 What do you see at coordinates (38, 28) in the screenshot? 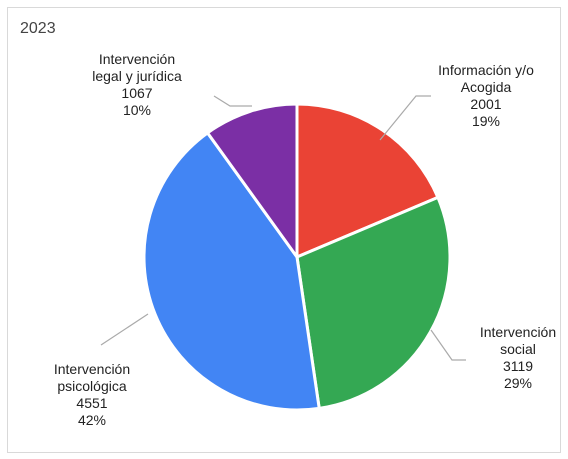
I see `chart-title: 2023` at bounding box center [38, 28].